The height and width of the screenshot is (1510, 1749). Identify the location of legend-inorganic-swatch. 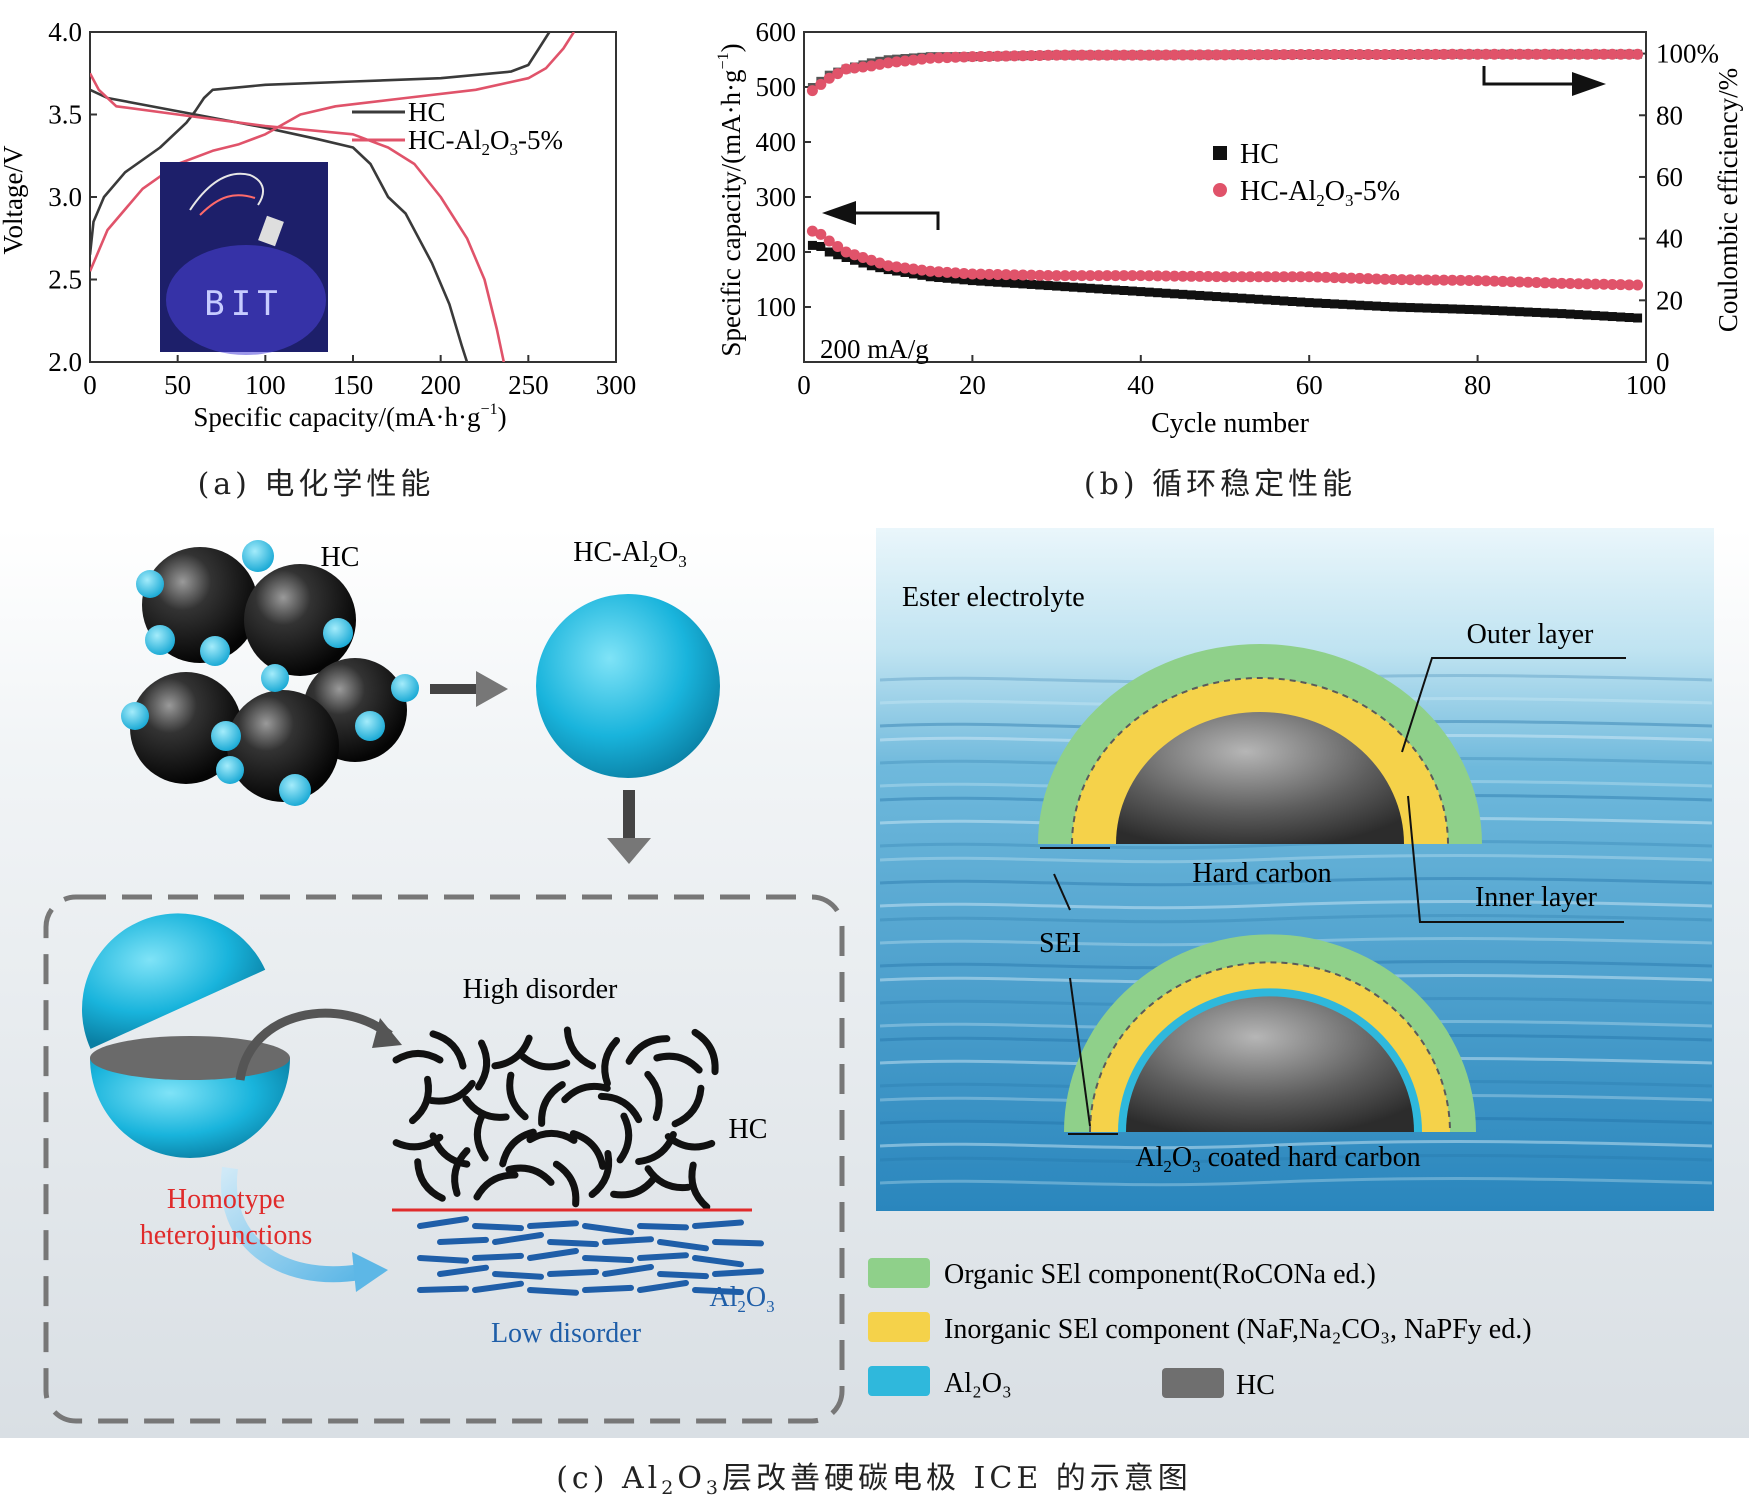
(899, 1327).